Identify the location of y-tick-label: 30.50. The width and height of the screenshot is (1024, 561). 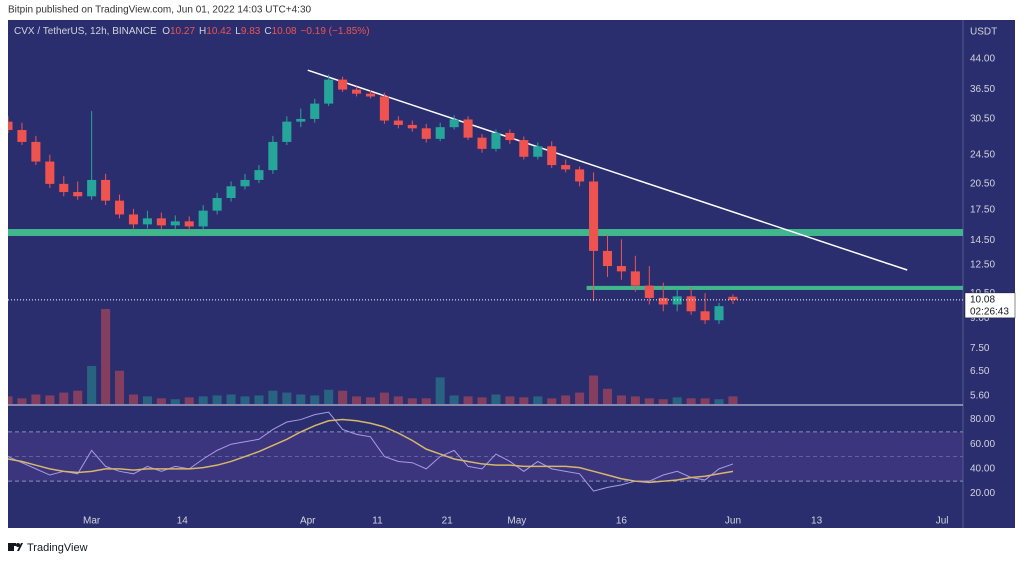
(982, 119).